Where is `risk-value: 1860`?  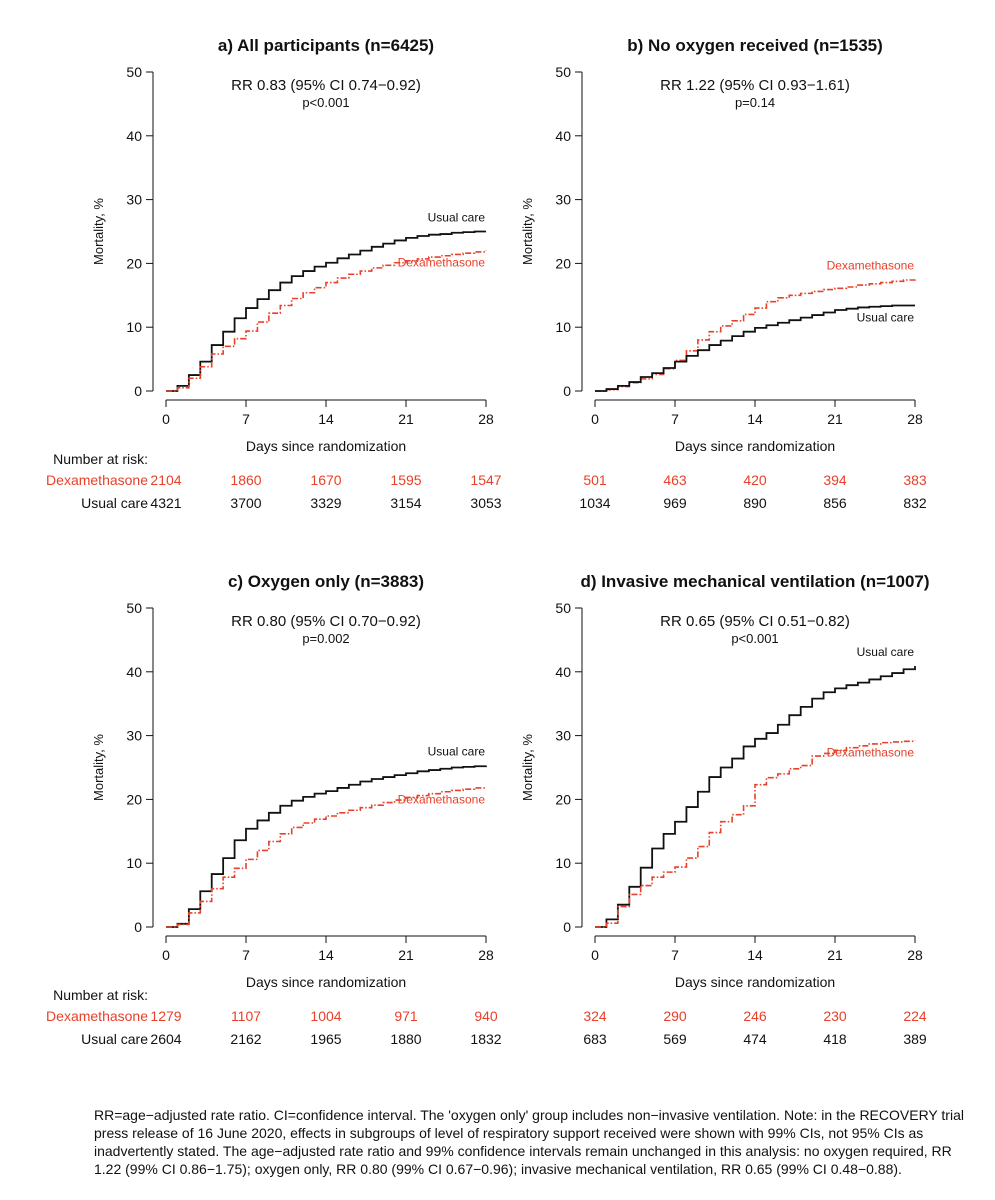
risk-value: 1860 is located at coordinates (245, 480).